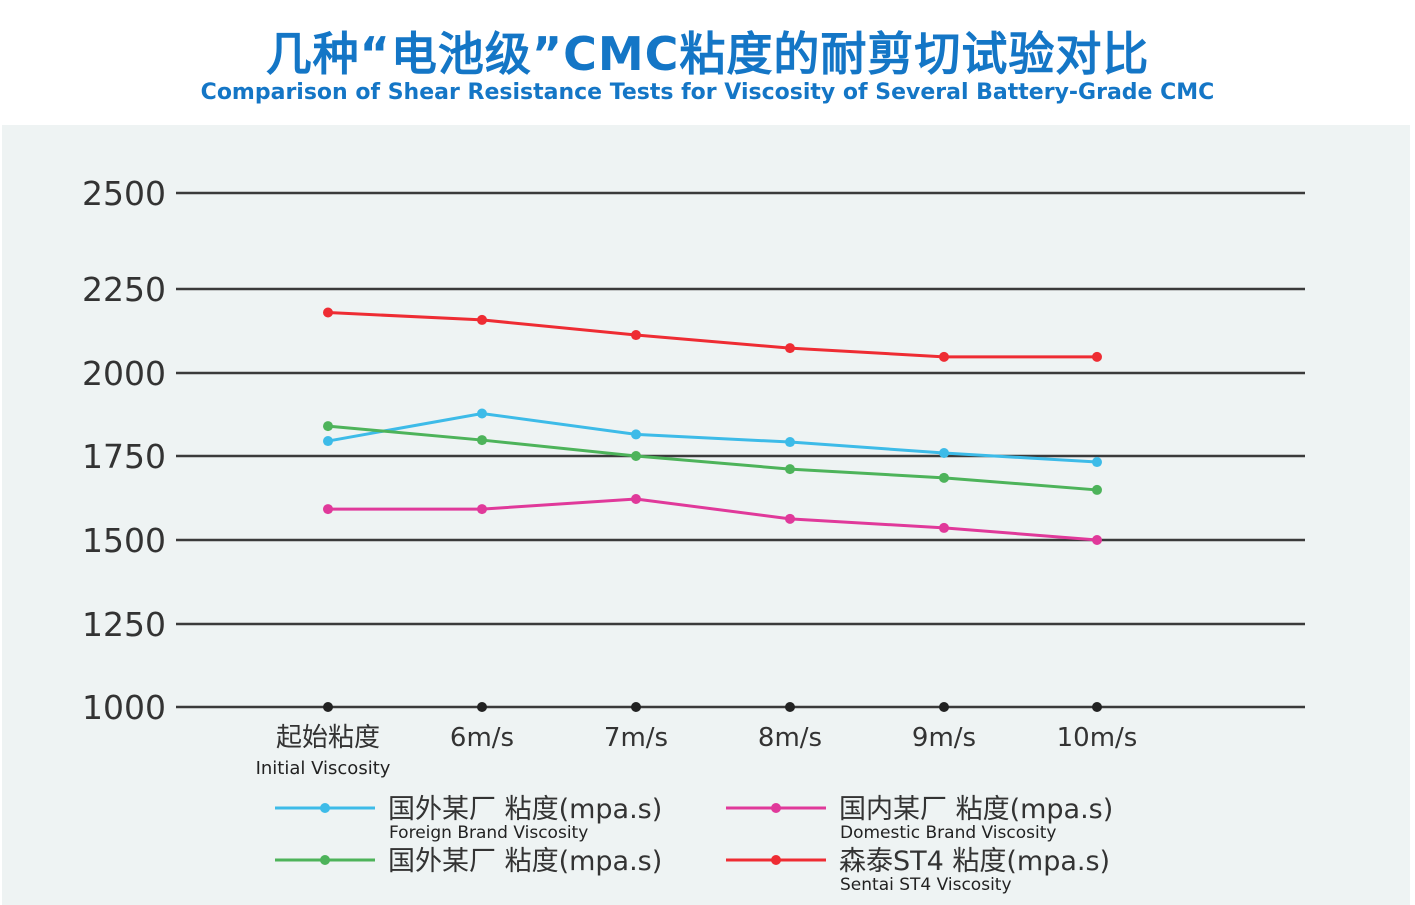 This screenshot has width=1415, height=905. What do you see at coordinates (926, 885) in the screenshot?
I see `legend-sublabel: Sentai ST4 Viscosity` at bounding box center [926, 885].